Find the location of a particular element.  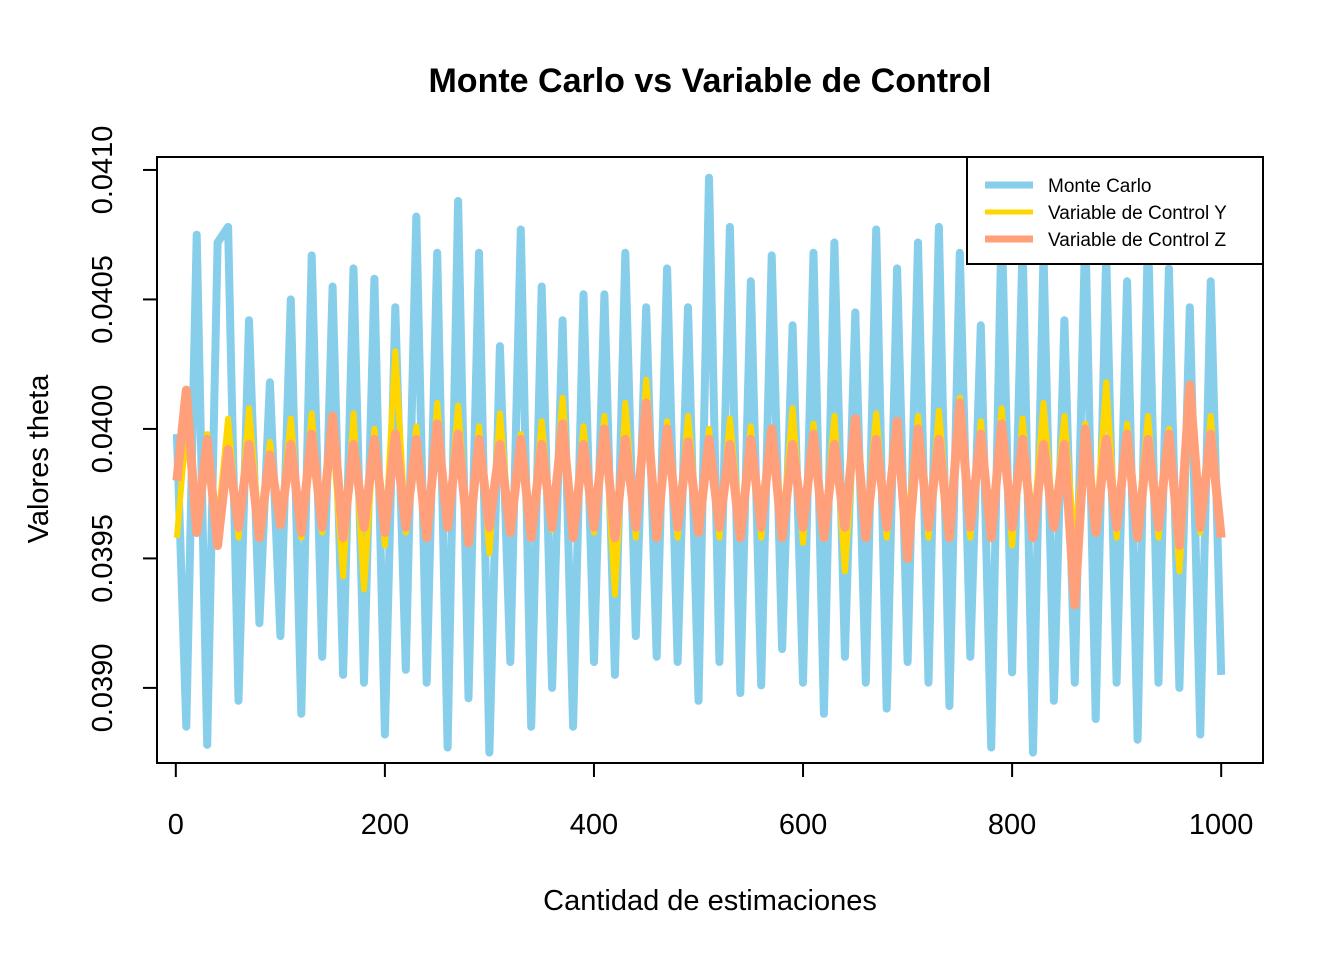

y-tick-label: 0.0410 is located at coordinates (103, 170).